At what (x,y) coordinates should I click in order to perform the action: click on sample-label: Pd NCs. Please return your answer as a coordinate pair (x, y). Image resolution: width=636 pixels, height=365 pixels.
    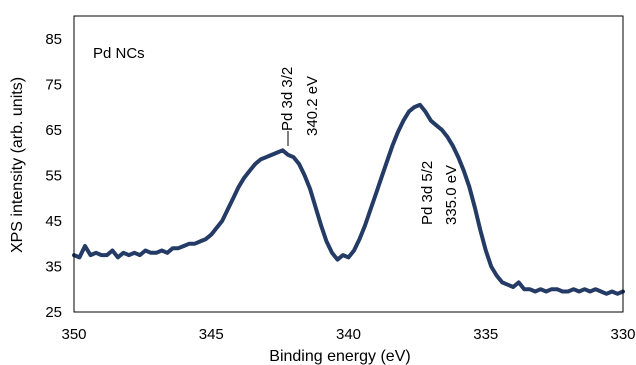
    Looking at the image, I should click on (119, 53).